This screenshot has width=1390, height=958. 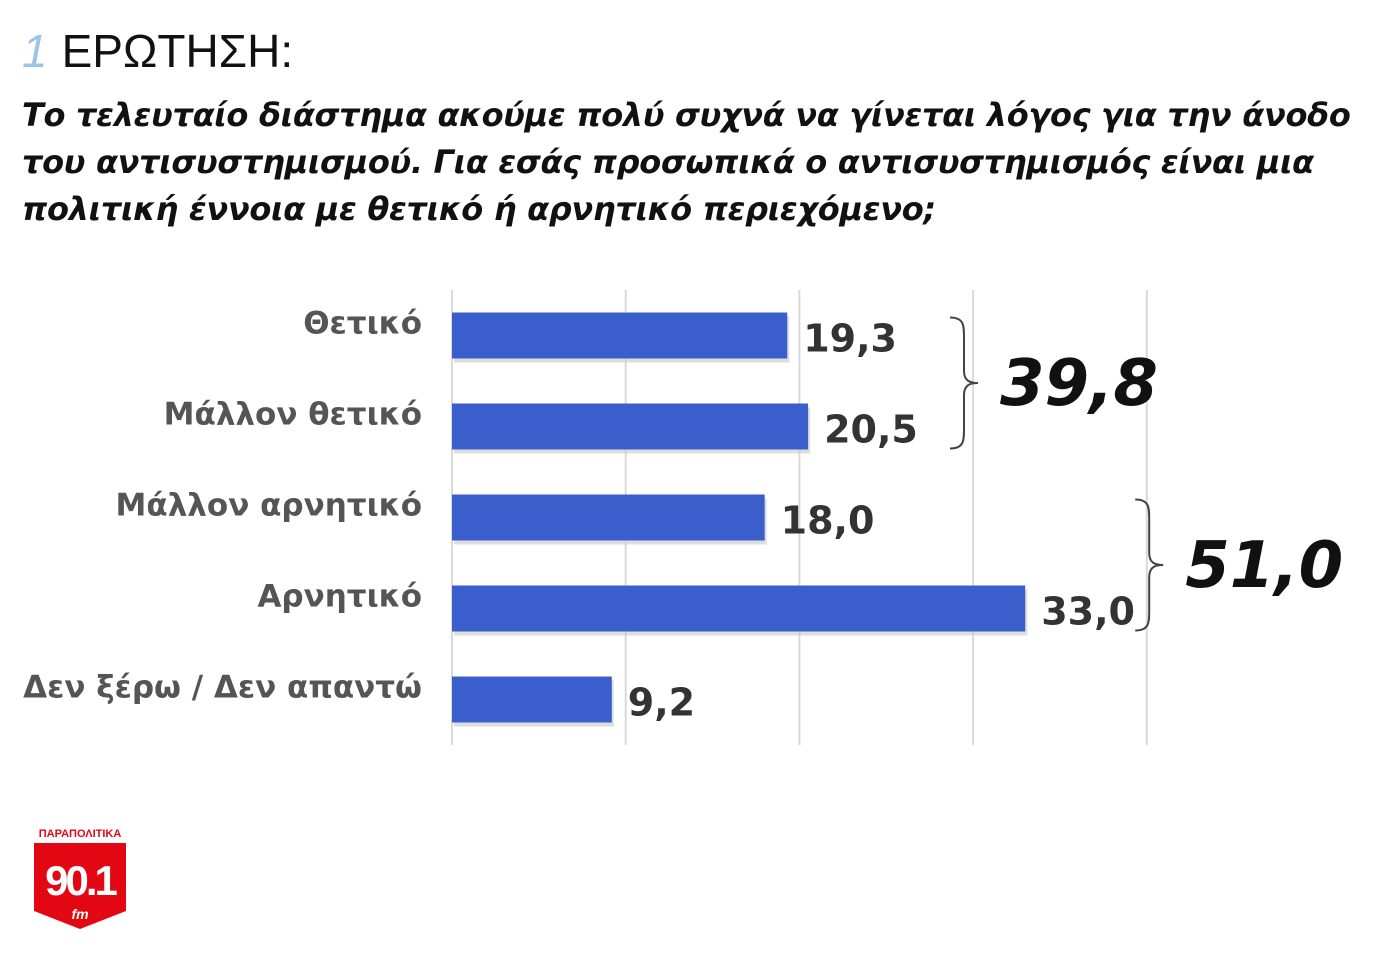 What do you see at coordinates (1146, 474) in the screenshot?
I see `group-braces: 39,8 51,0` at bounding box center [1146, 474].